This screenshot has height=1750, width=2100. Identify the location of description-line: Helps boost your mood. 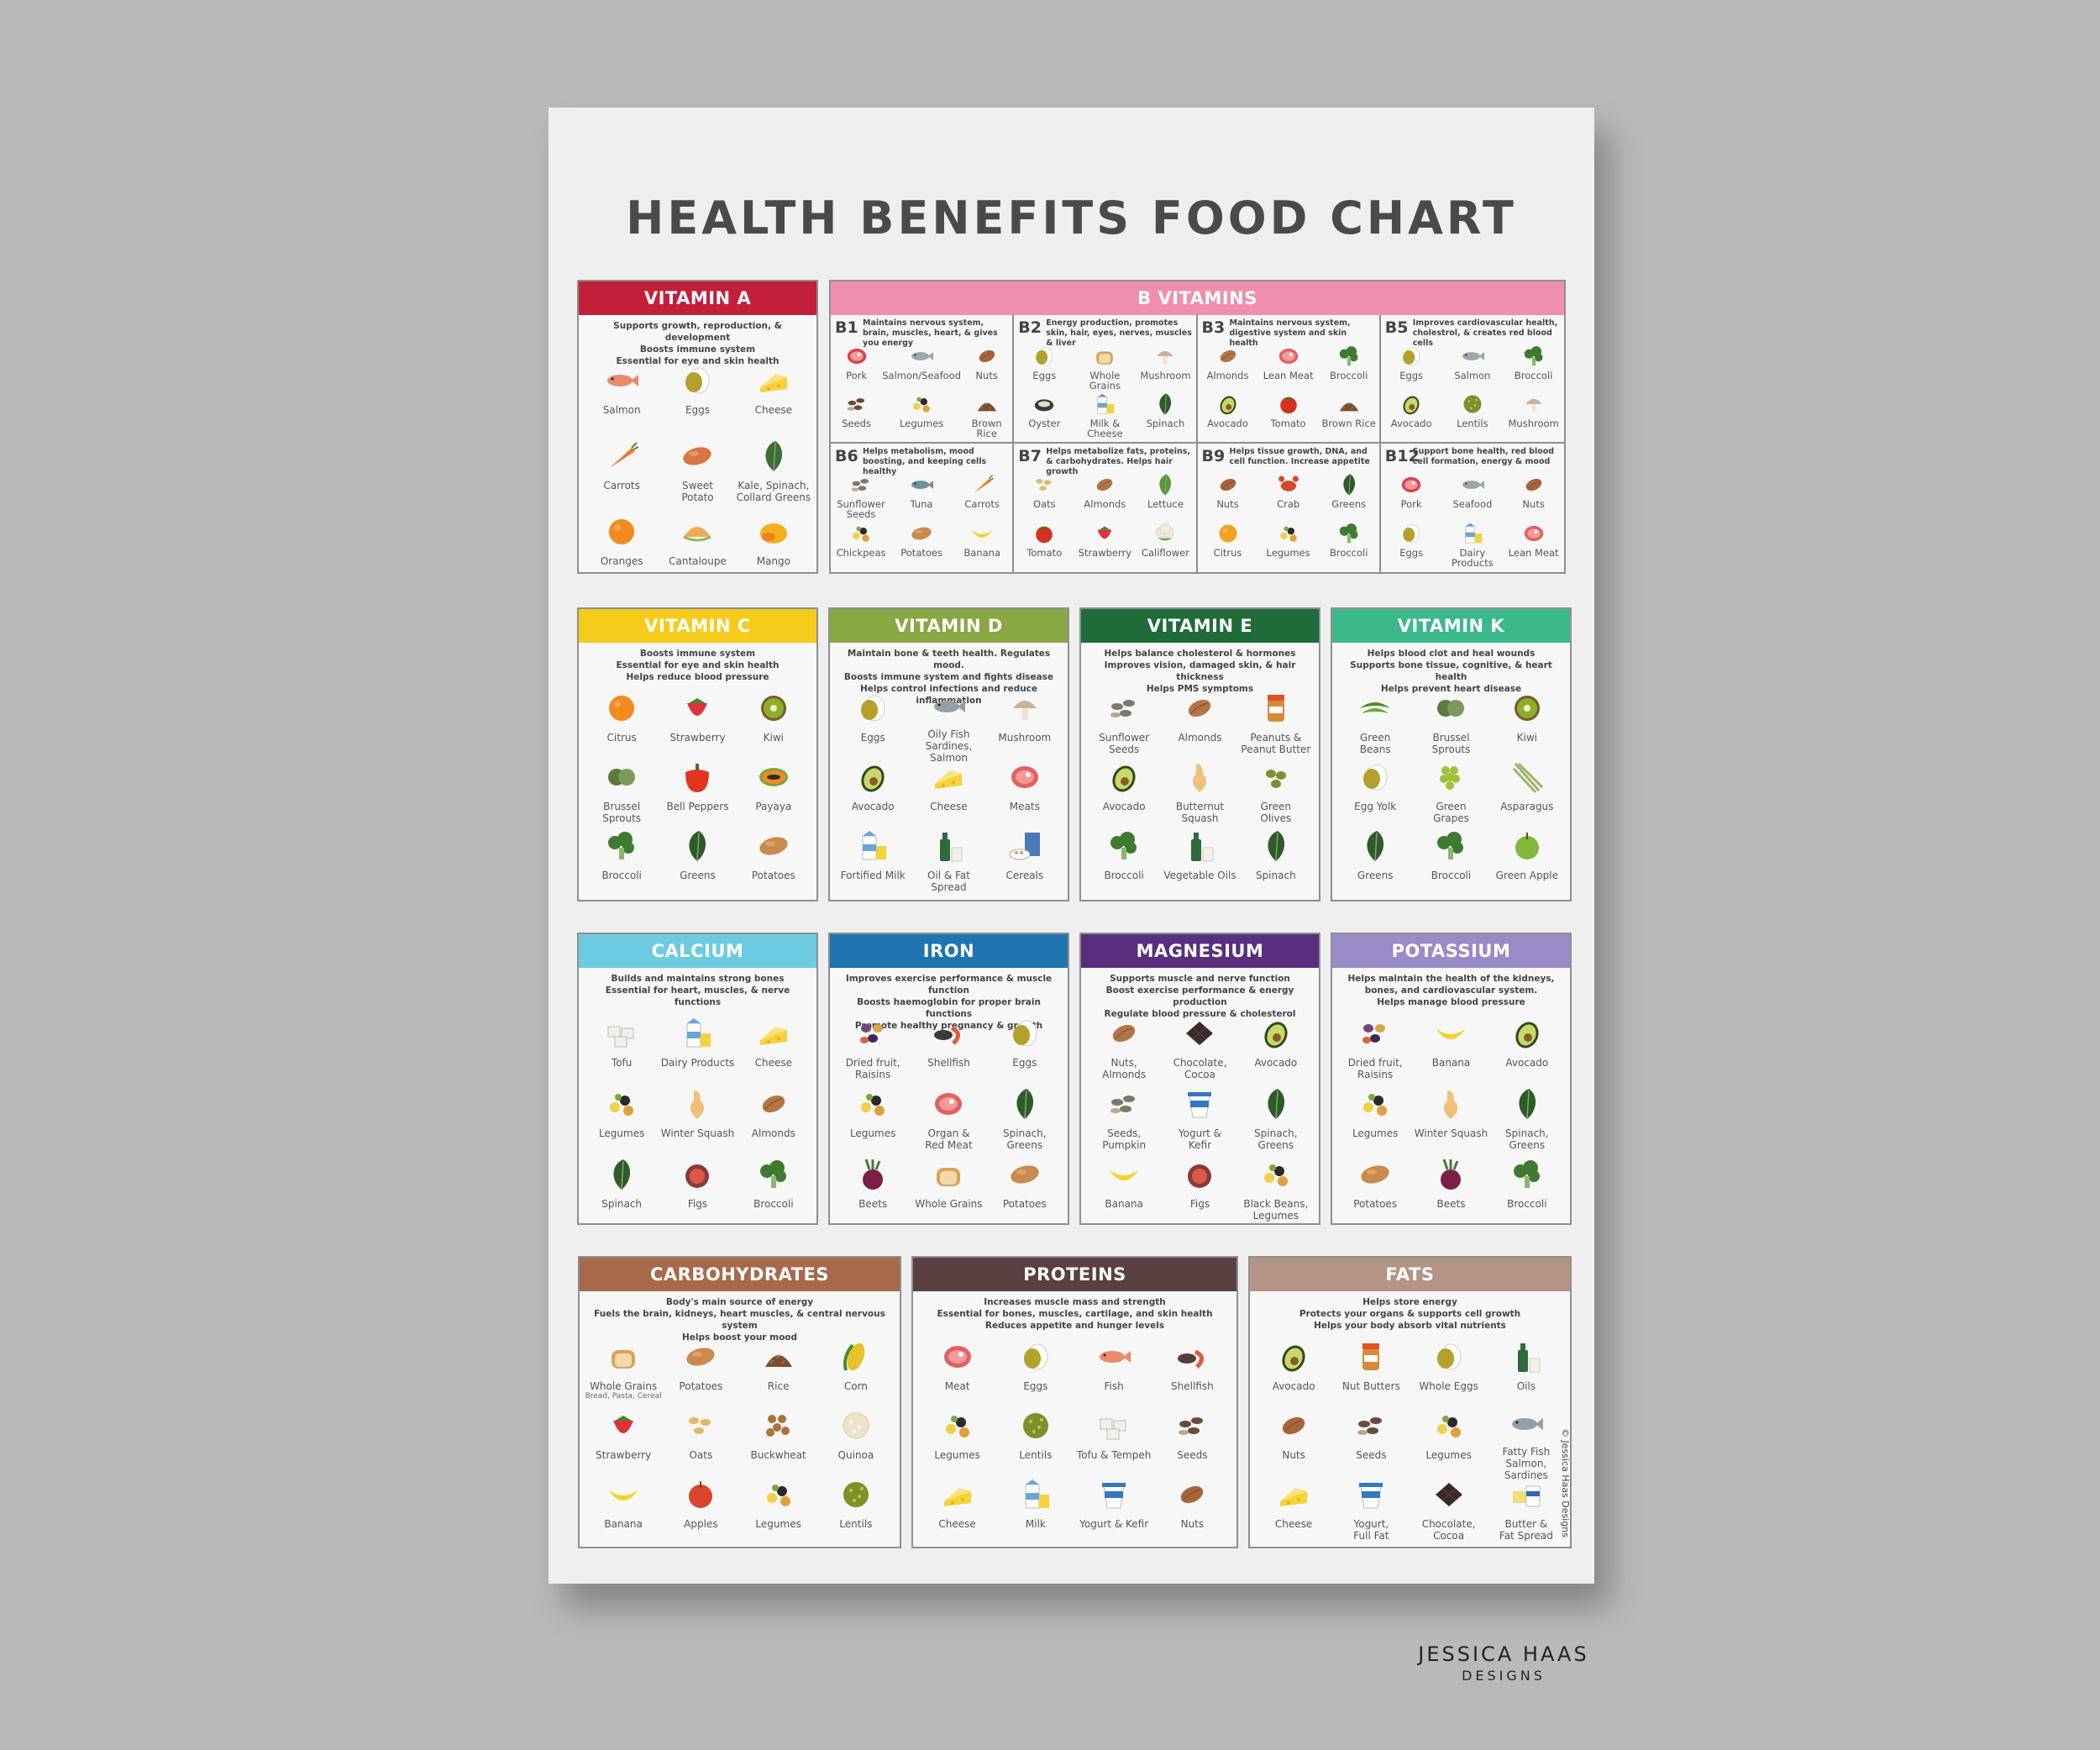
(739, 1338).